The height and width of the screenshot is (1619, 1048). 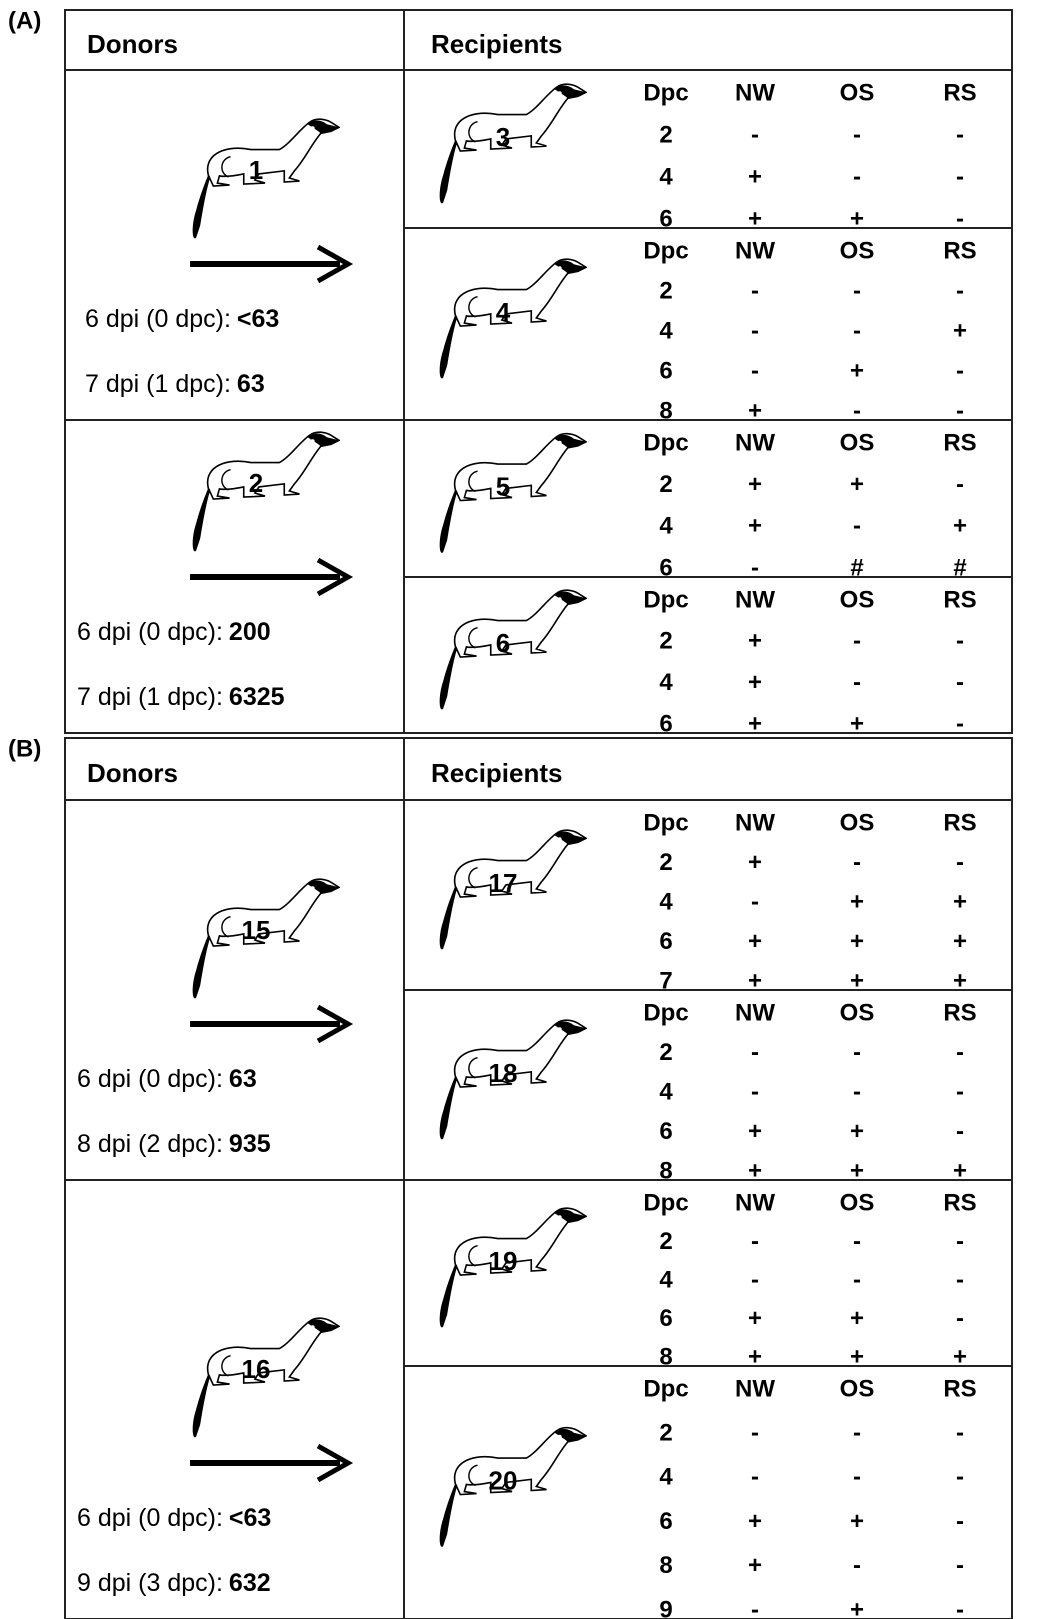 What do you see at coordinates (335, 264) in the screenshot?
I see `arrow-head` at bounding box center [335, 264].